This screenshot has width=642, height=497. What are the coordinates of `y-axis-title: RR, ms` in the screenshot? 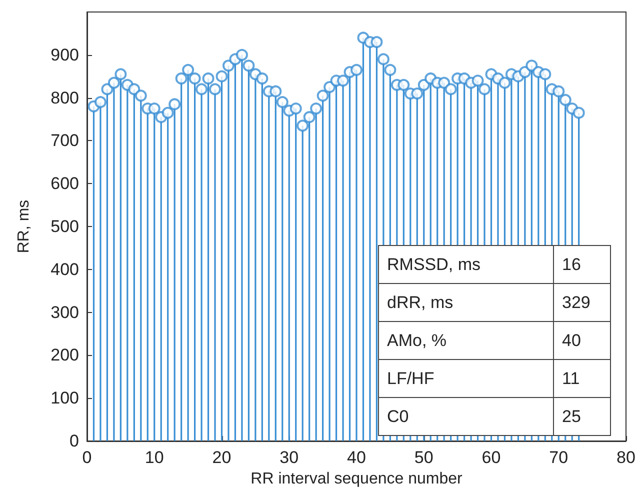 It's located at (24, 227).